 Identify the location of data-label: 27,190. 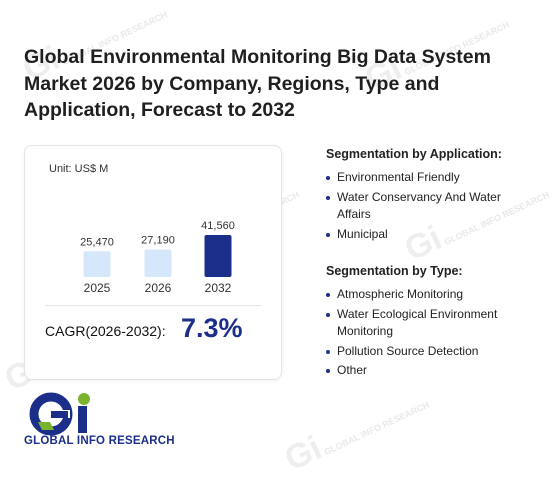
(158, 241).